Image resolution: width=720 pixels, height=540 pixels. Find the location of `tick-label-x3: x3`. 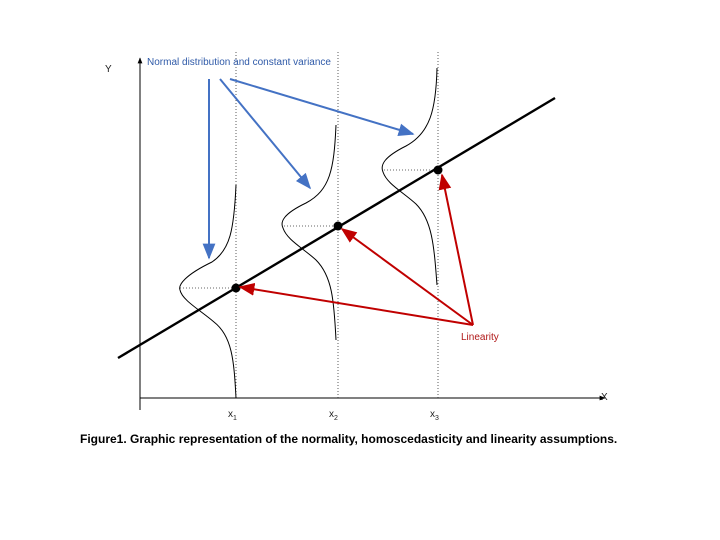

tick-label-x3: x3 is located at coordinates (434, 415).